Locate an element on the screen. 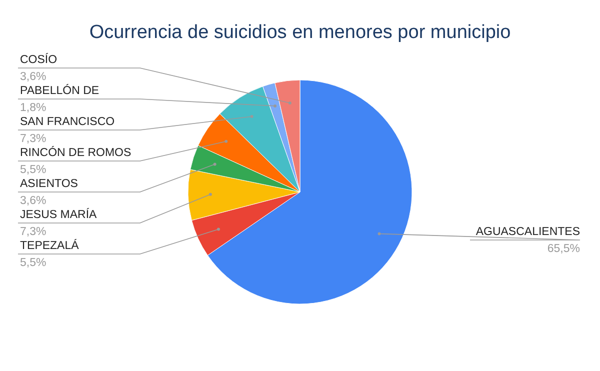 This screenshot has height=371, width=600. chart-title: Ocurrencia de suicidios en menores por municipio is located at coordinates (300, 32).